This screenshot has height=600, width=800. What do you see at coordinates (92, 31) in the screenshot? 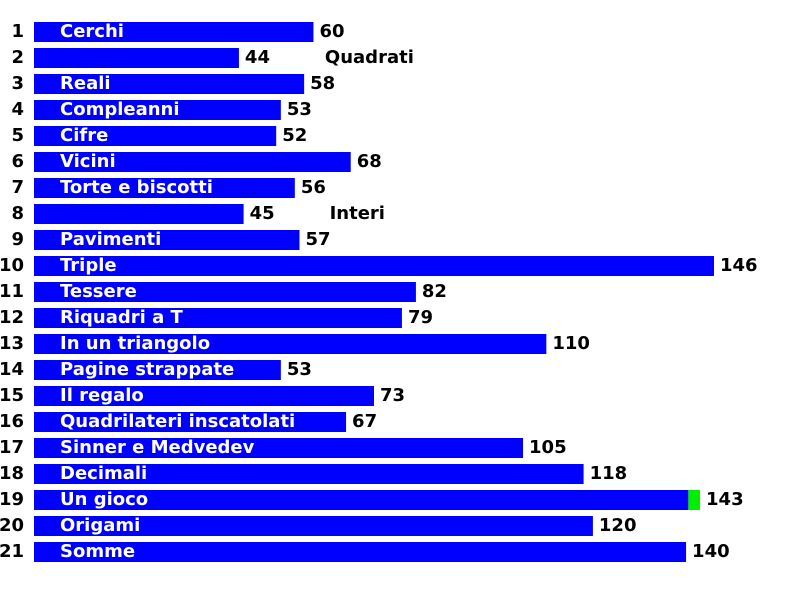
I see `category-label: Cerchi` at bounding box center [92, 31].